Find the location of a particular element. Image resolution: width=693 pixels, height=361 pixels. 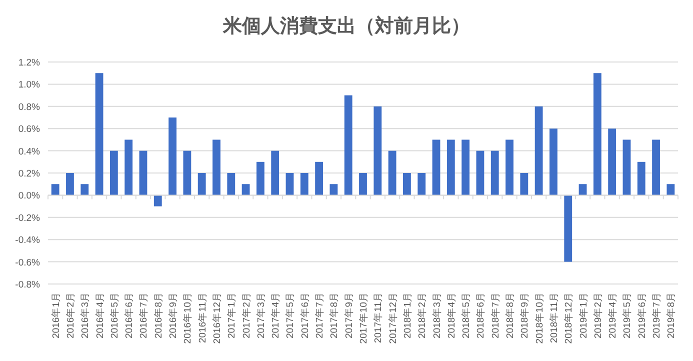

x-tick-label: 2017年4月 is located at coordinates (276, 315).